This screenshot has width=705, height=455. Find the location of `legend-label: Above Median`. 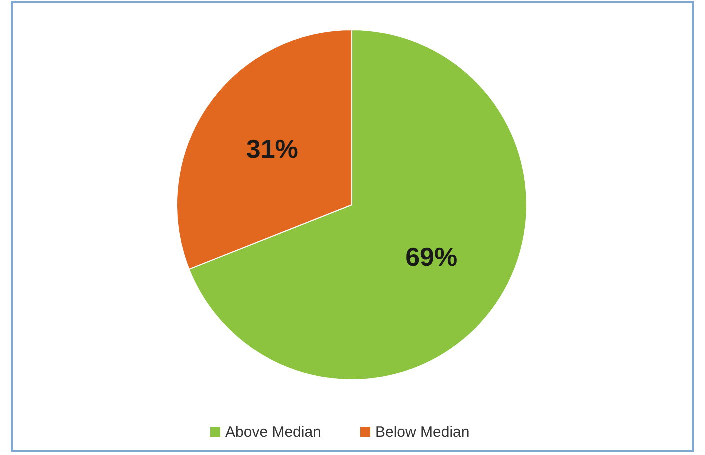

legend-label: Above Median is located at coordinates (274, 432).